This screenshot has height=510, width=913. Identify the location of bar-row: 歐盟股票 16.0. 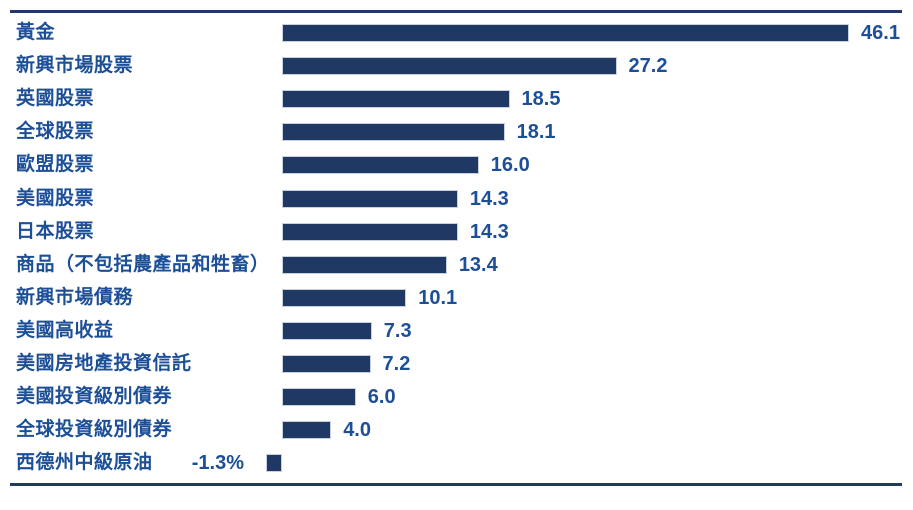
(456, 165).